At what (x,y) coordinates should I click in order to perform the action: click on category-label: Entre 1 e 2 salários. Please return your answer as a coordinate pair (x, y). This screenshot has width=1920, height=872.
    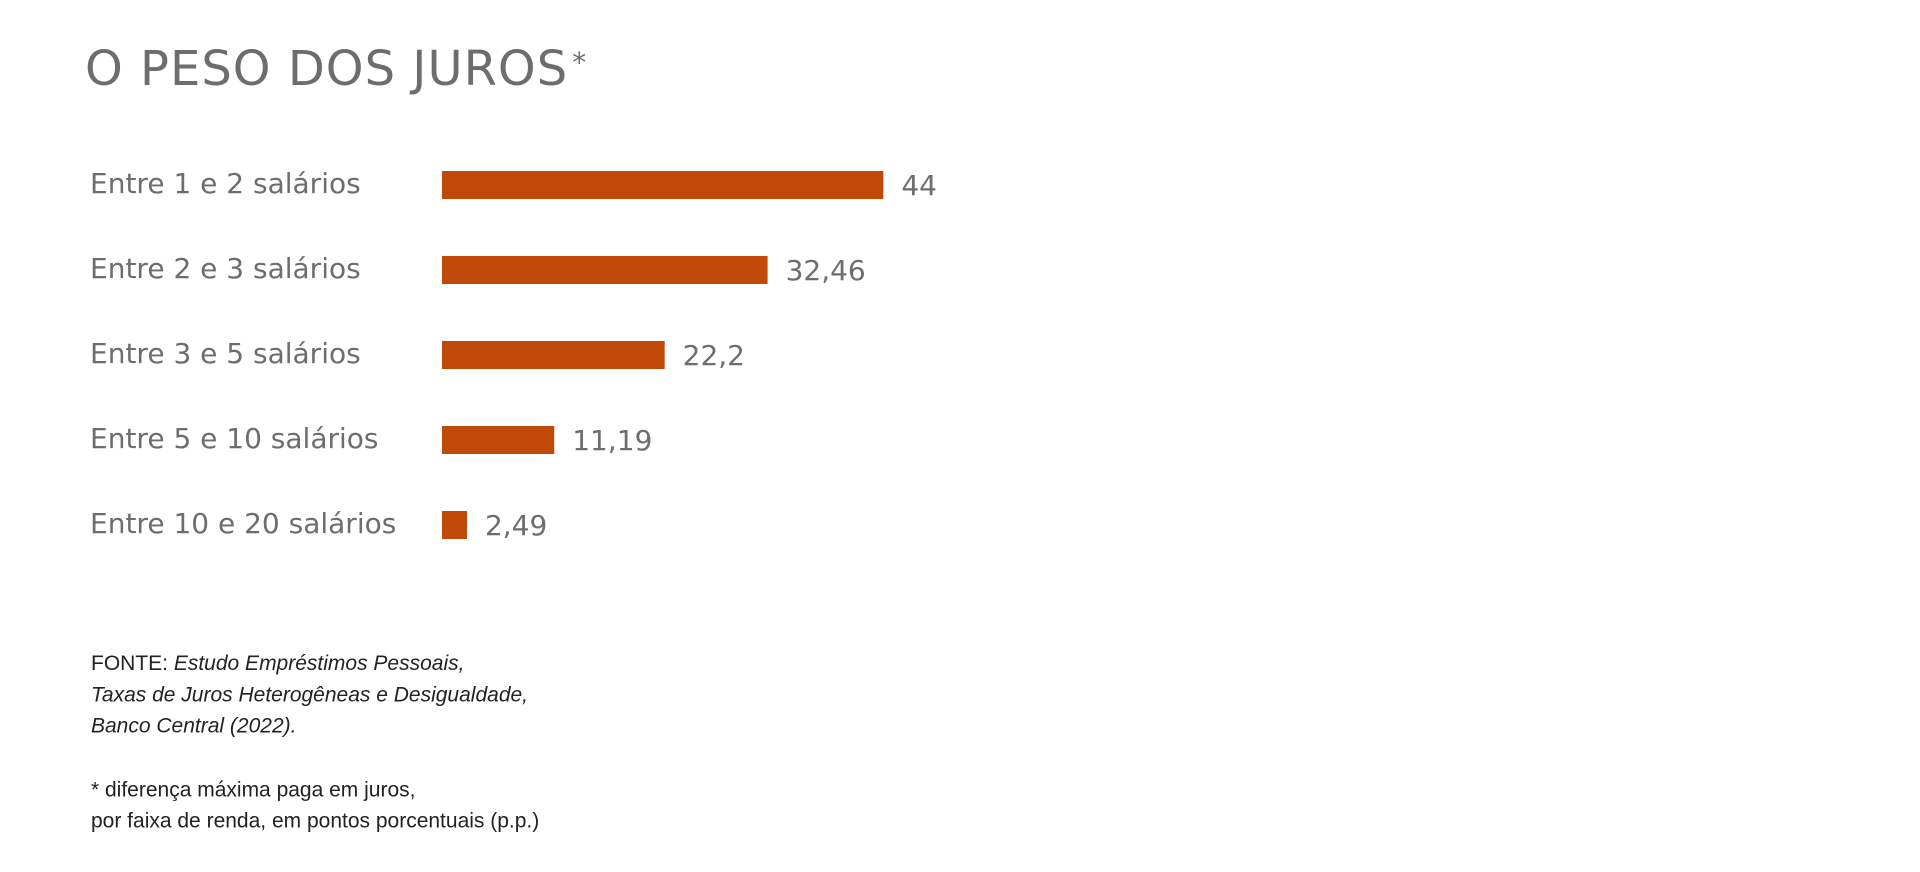
    Looking at the image, I should click on (225, 183).